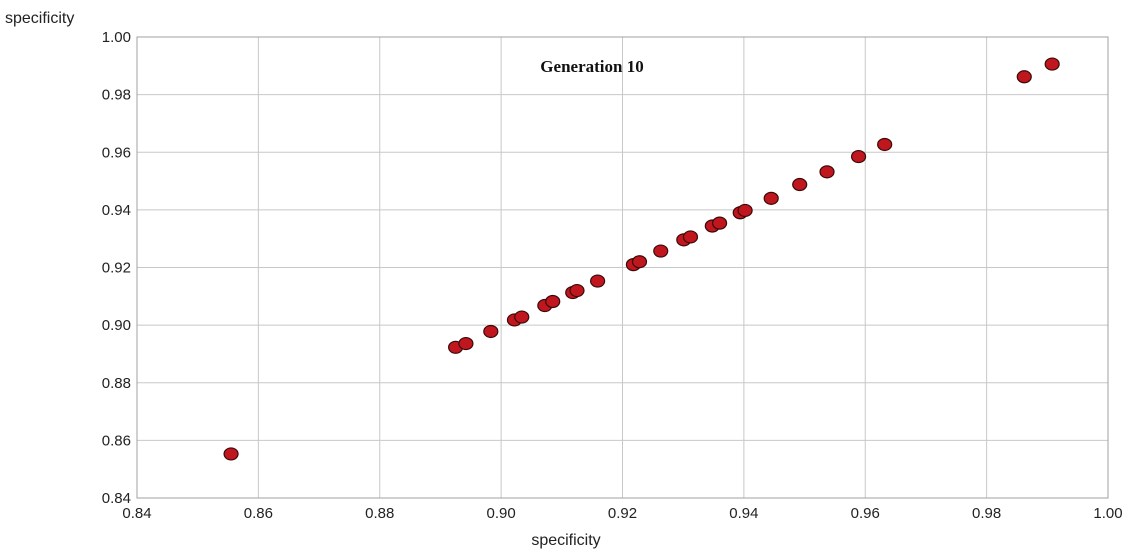 This screenshot has width=1137, height=553. Describe the element at coordinates (116, 440) in the screenshot. I see `y-tick-label: 0.86` at that location.